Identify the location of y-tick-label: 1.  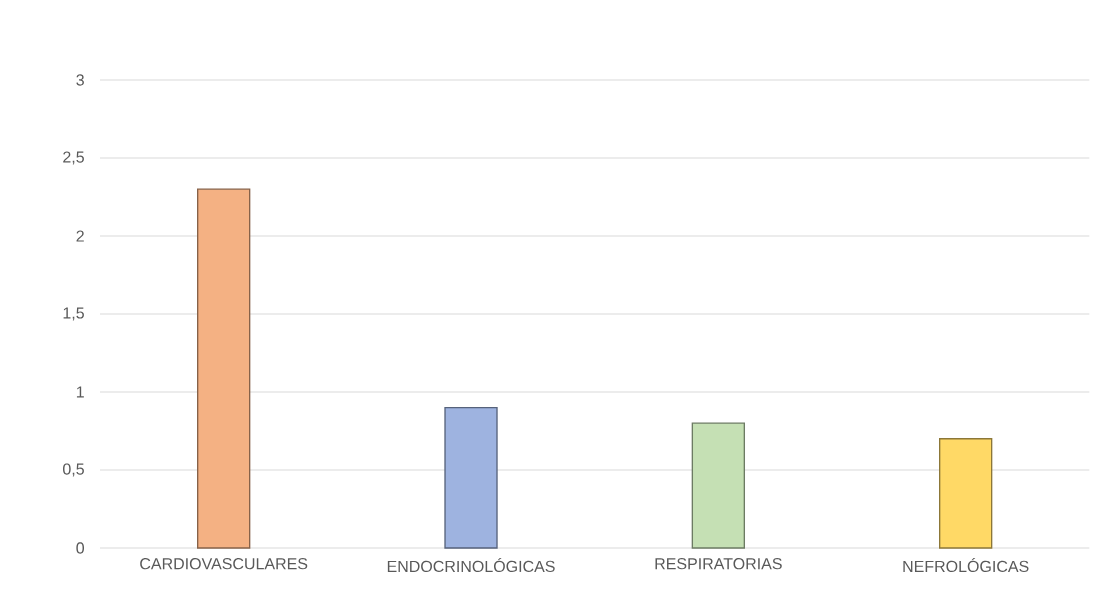
(80, 392).